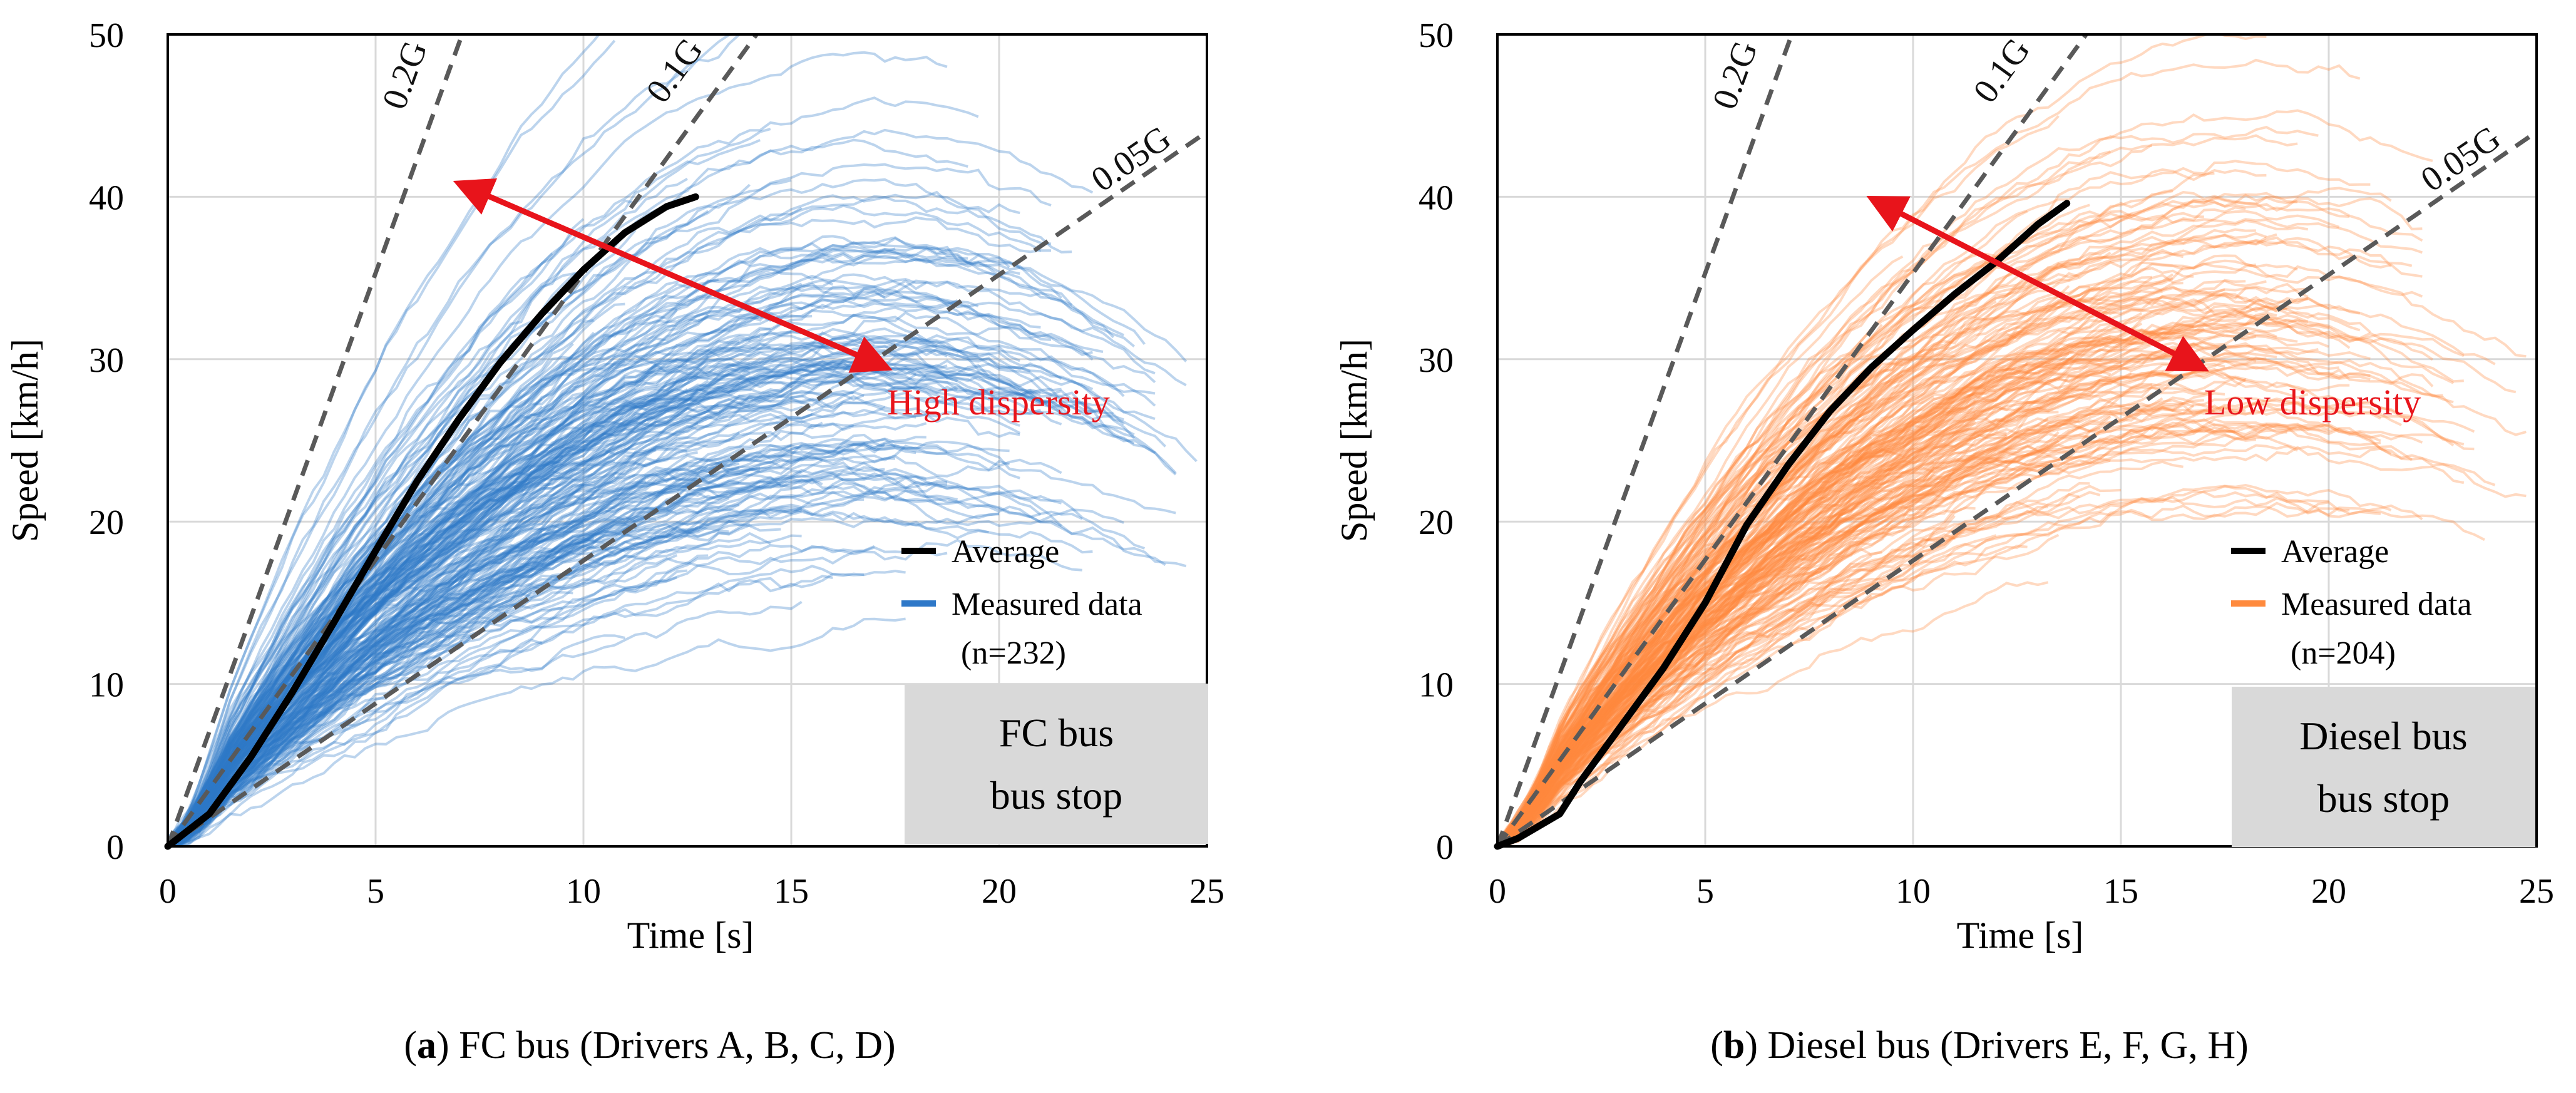 The image size is (2576, 1093). What do you see at coordinates (2002, 70) in the screenshot?
I see `reference-line-label: 0.1G` at bounding box center [2002, 70].